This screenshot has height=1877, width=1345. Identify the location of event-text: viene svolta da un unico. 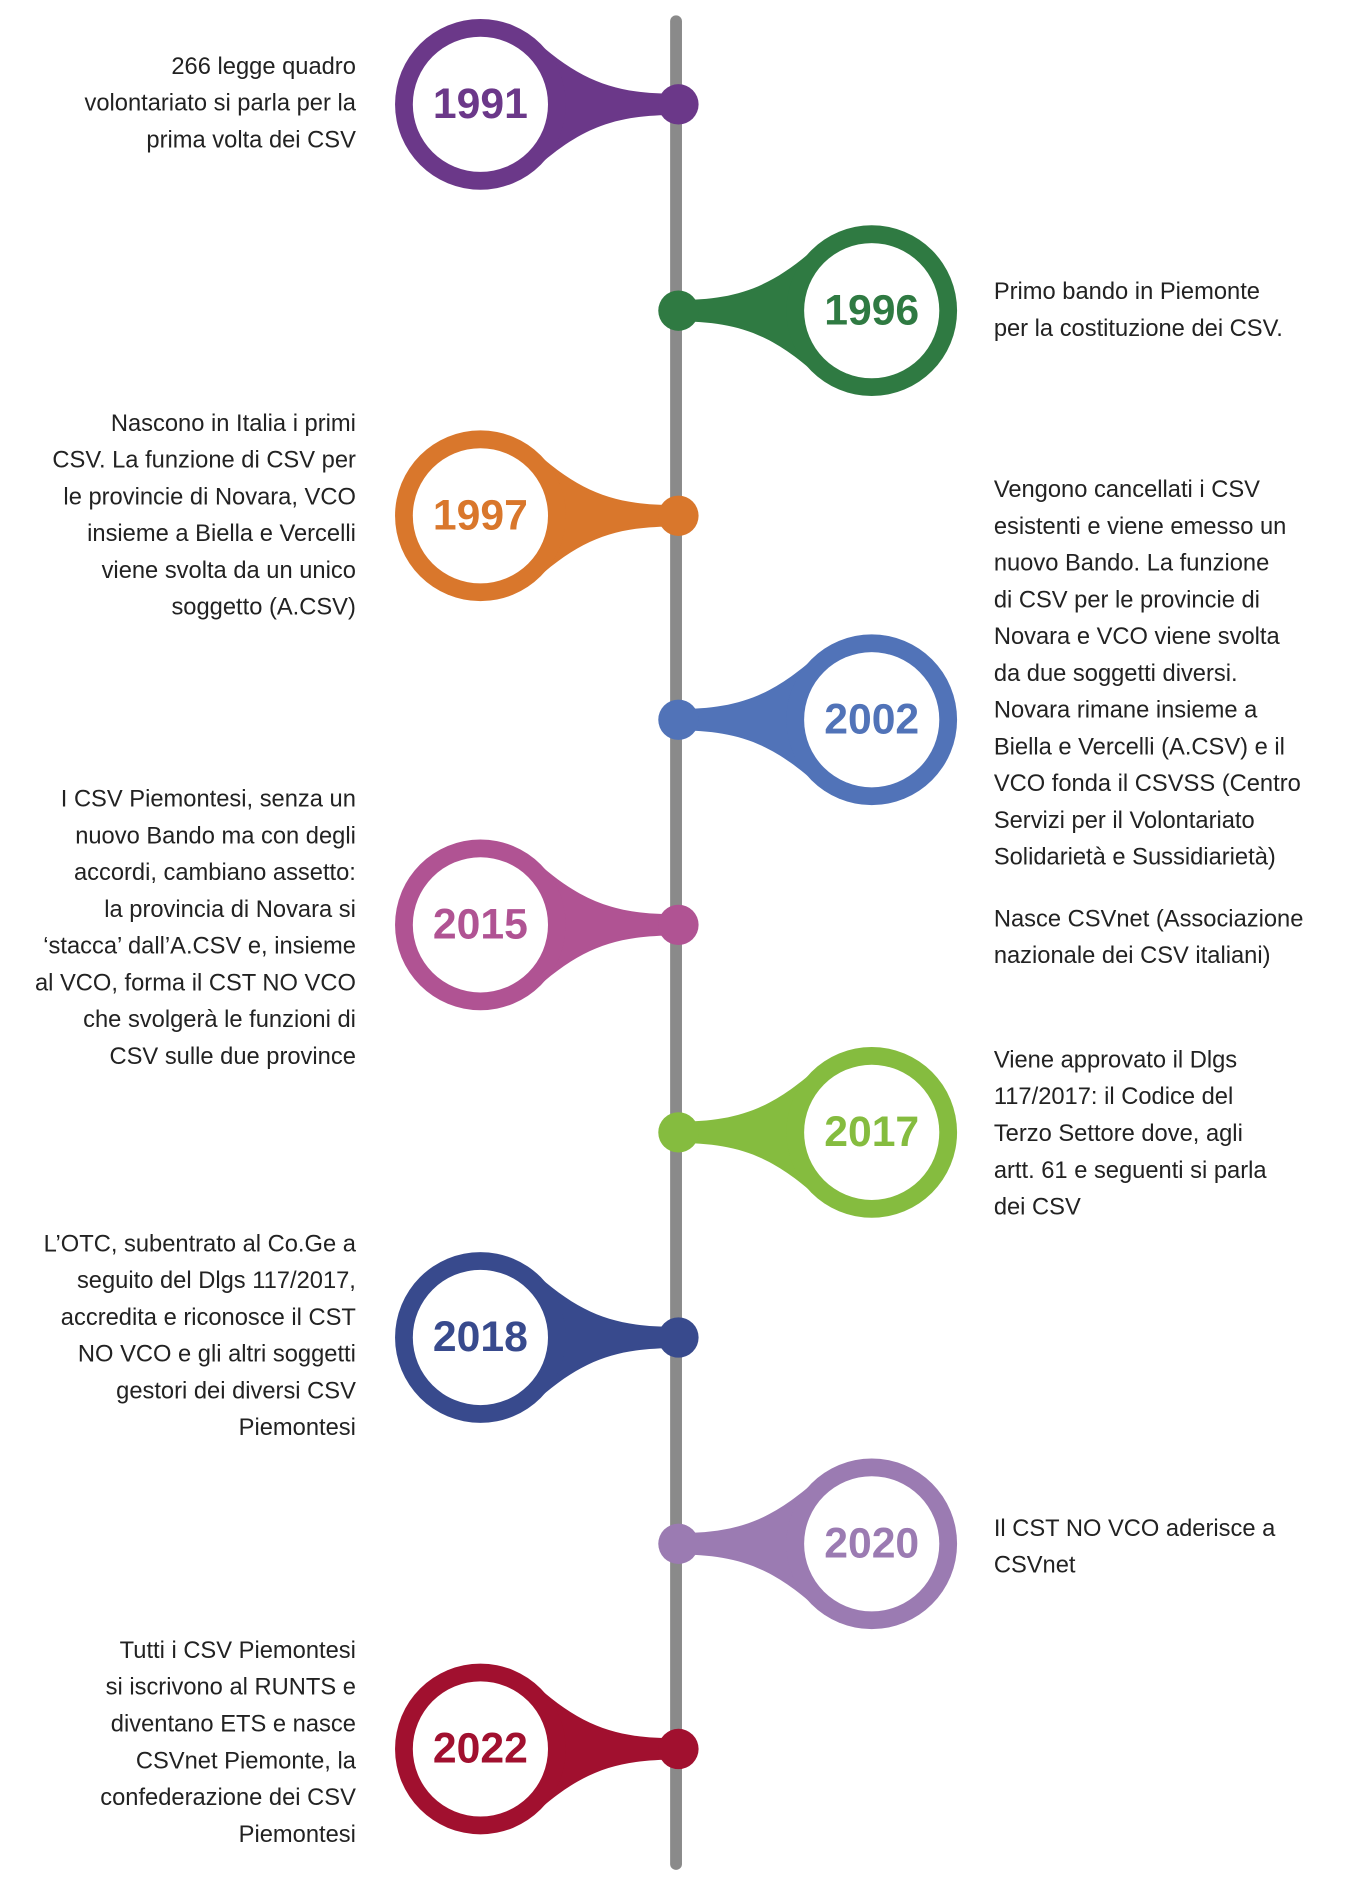
(229, 571).